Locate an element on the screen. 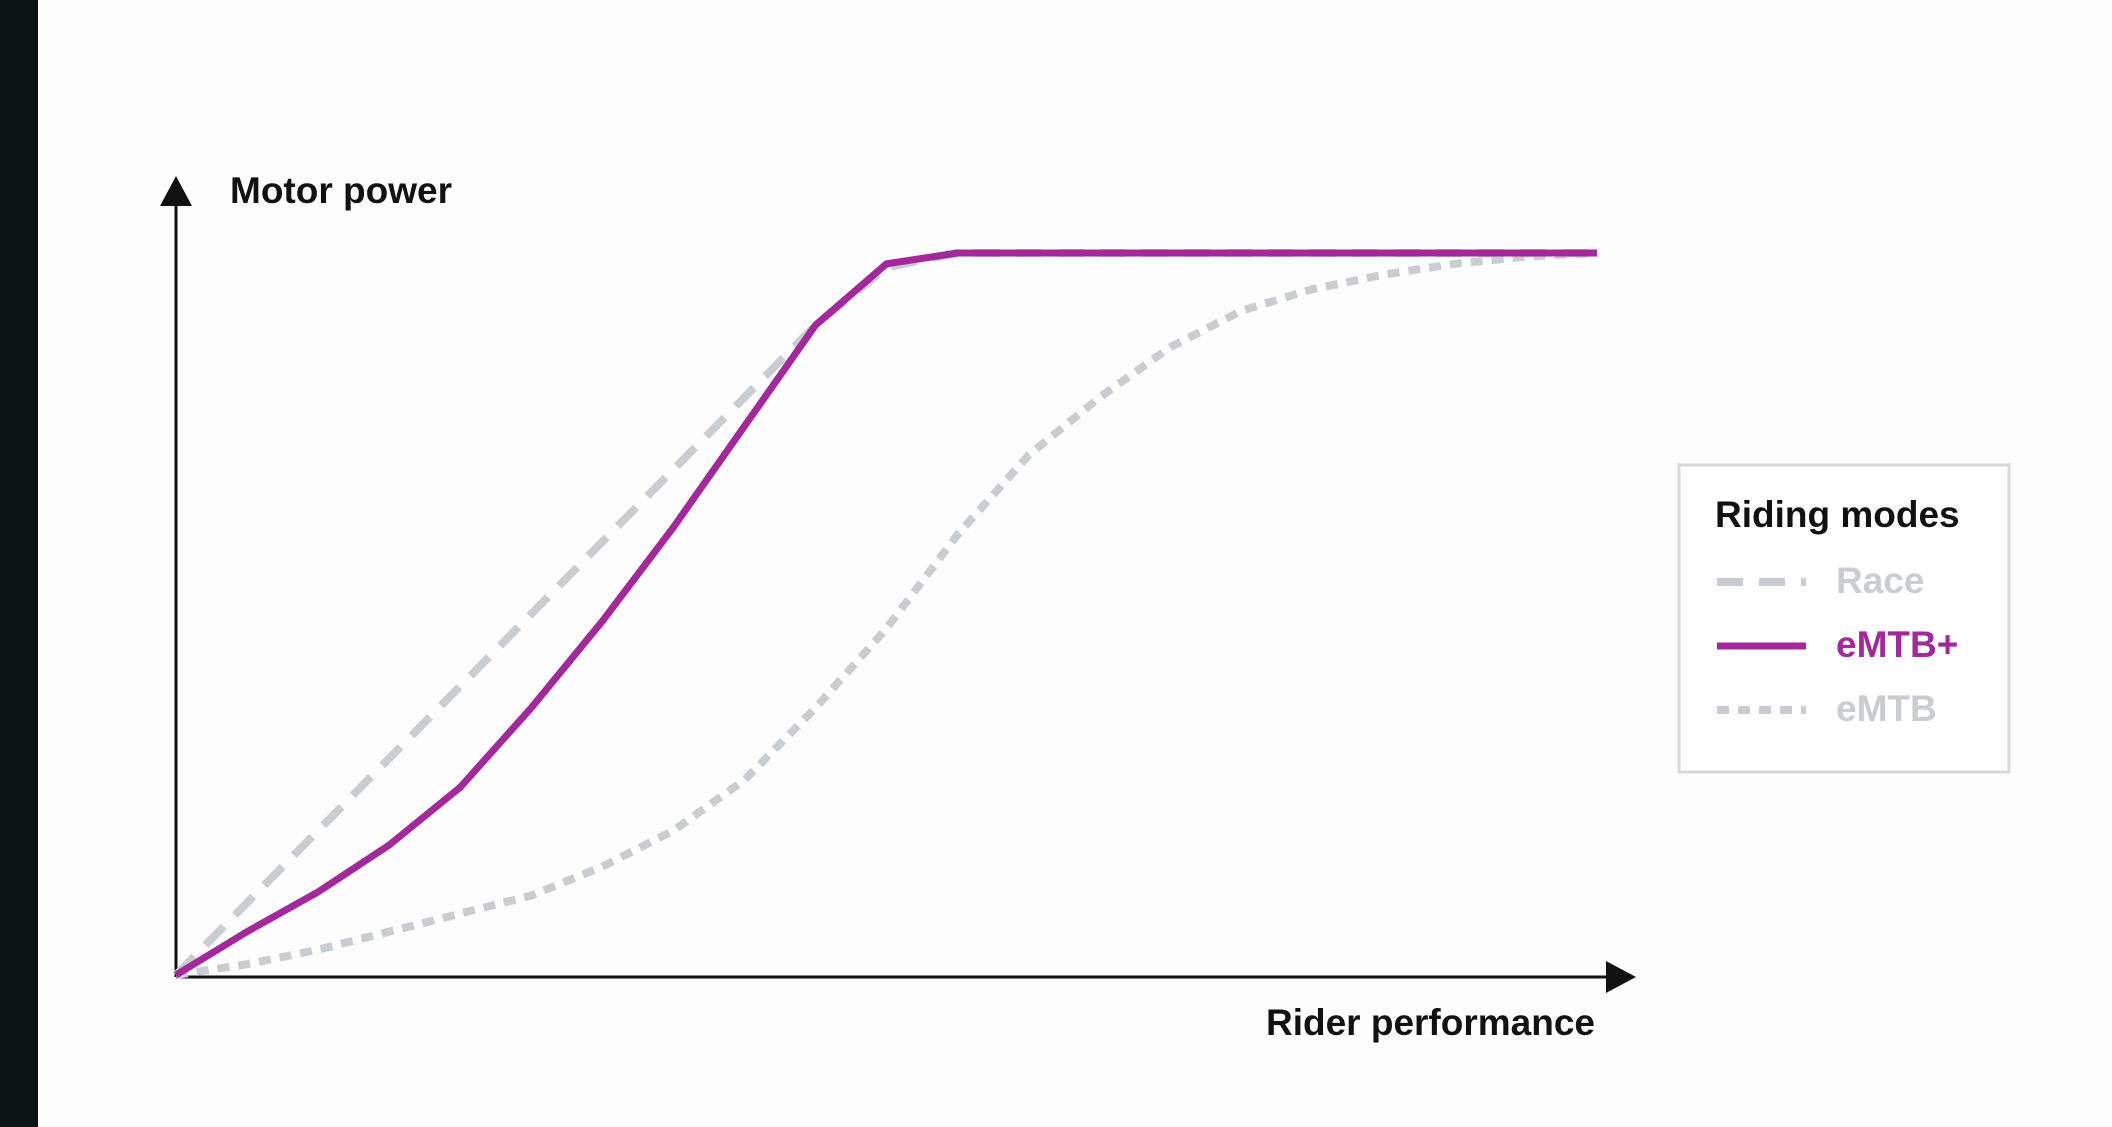 This screenshot has width=2112, height=1127. legend-box is located at coordinates (1844, 618).